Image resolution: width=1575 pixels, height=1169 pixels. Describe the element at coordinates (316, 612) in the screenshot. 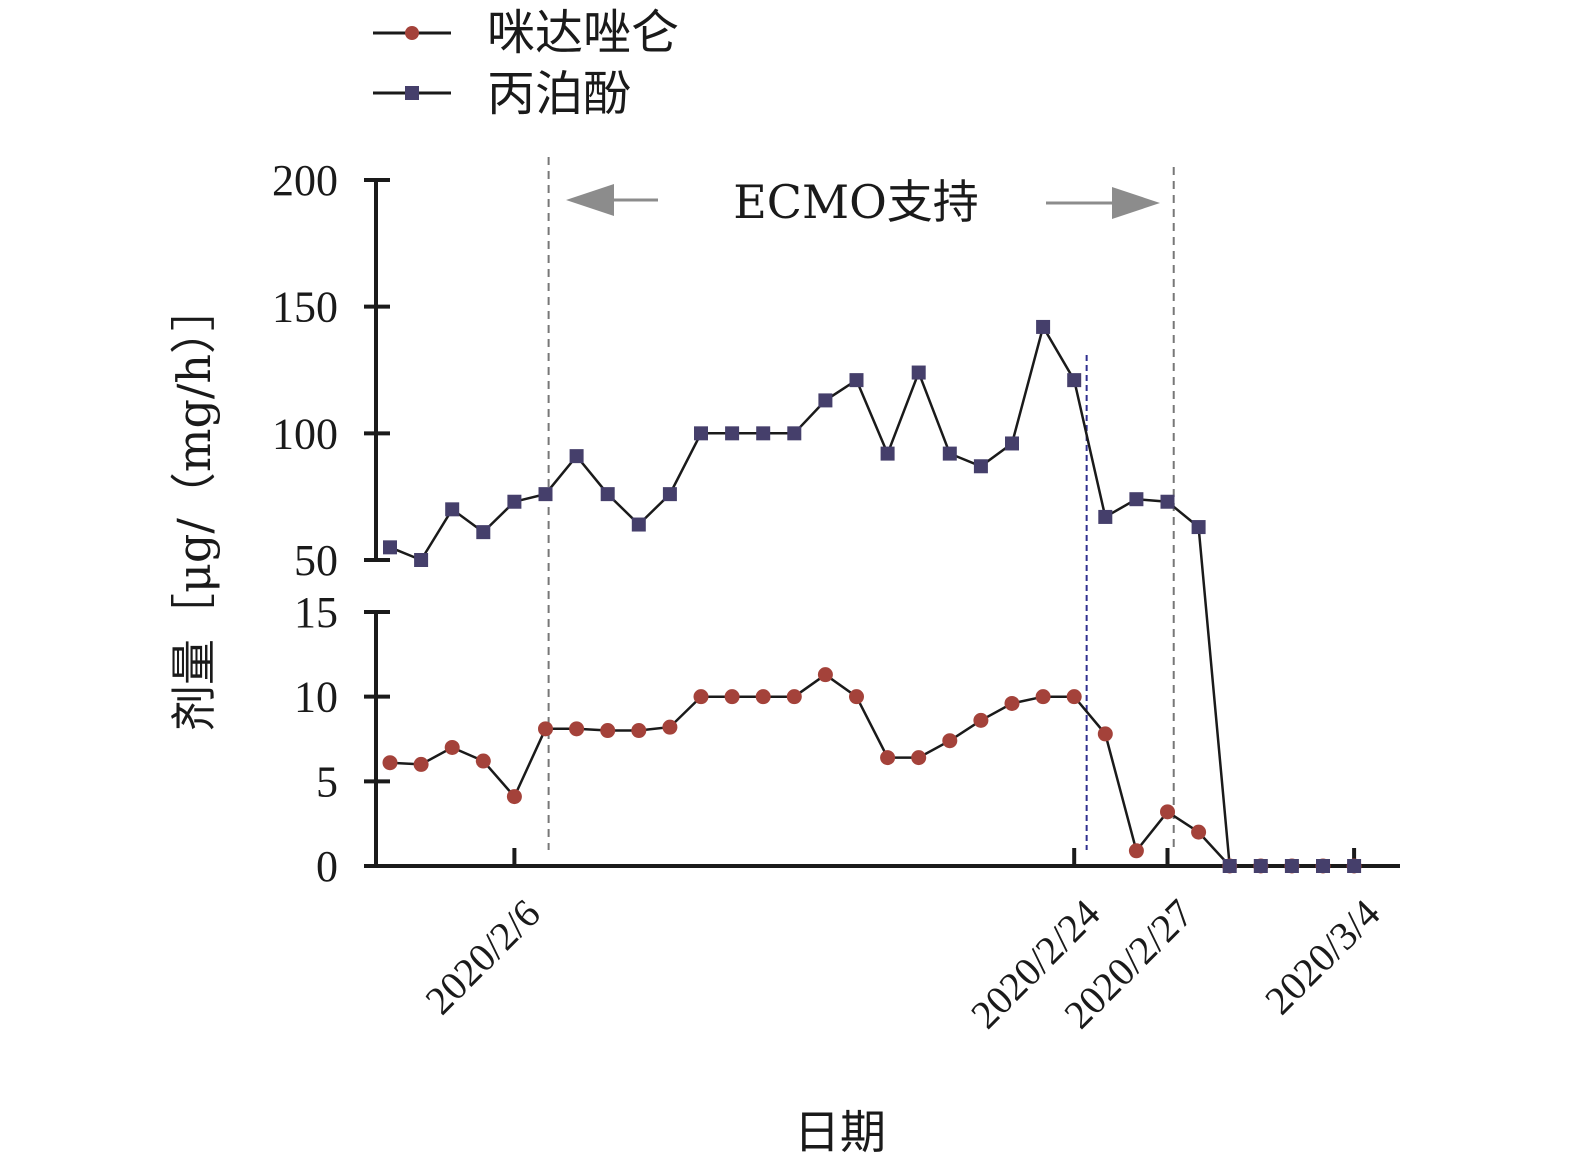

I see `y-lower-tick-label: 15` at that location.